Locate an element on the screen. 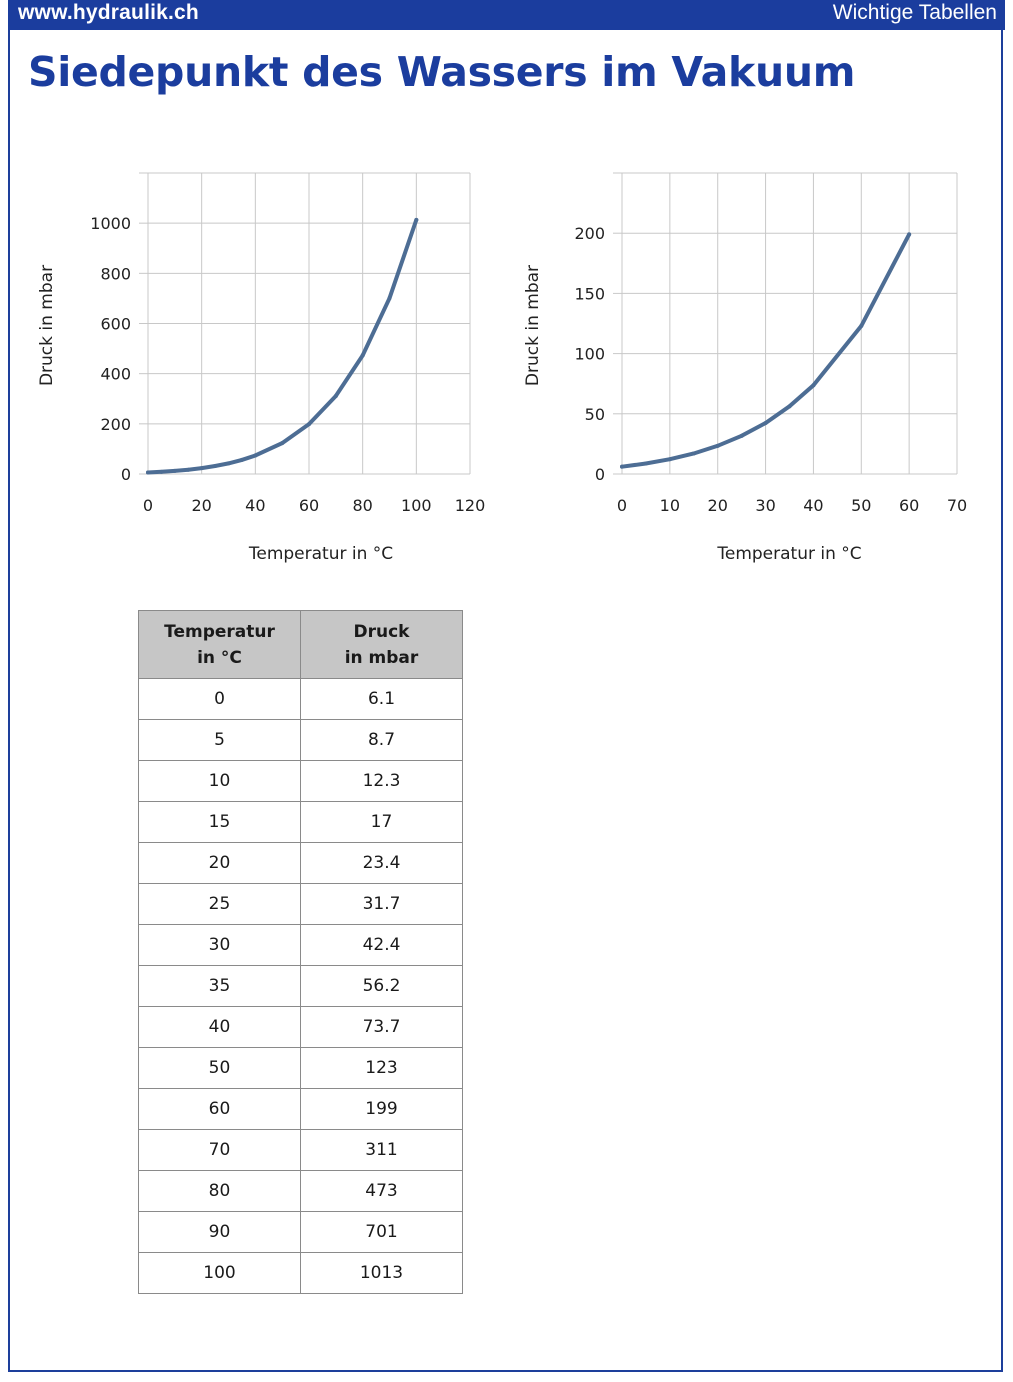 The image size is (1013, 1382). table-row: 25 31.7 is located at coordinates (300, 904).